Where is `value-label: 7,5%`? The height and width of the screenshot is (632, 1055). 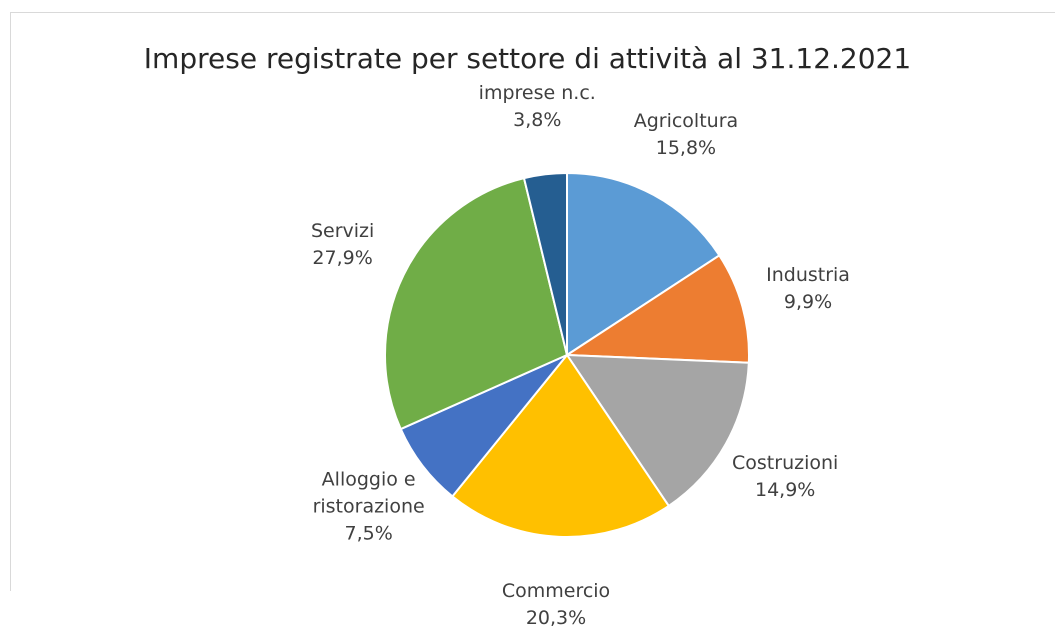 value-label: 7,5% is located at coordinates (368, 533).